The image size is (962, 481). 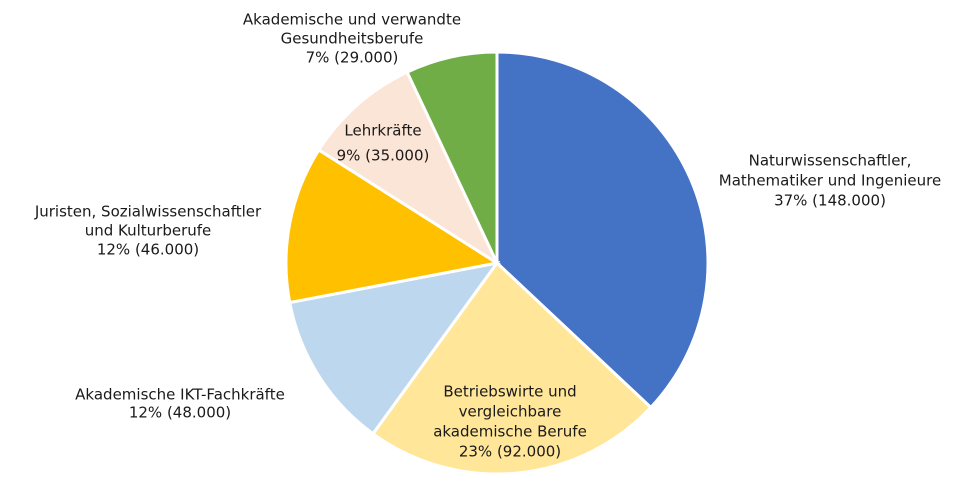 I want to click on value-label: 37% (148.000), so click(x=830, y=201).